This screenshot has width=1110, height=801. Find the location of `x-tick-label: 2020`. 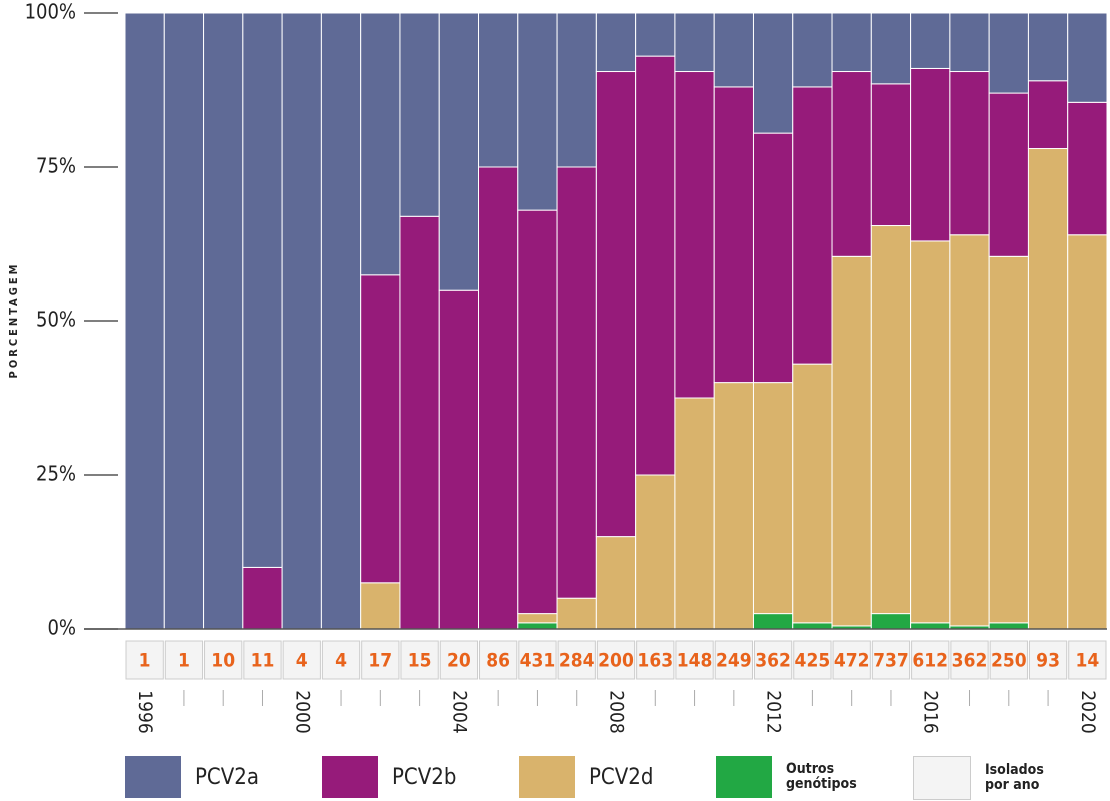

x-tick-label: 2020 is located at coordinates (1088, 712).